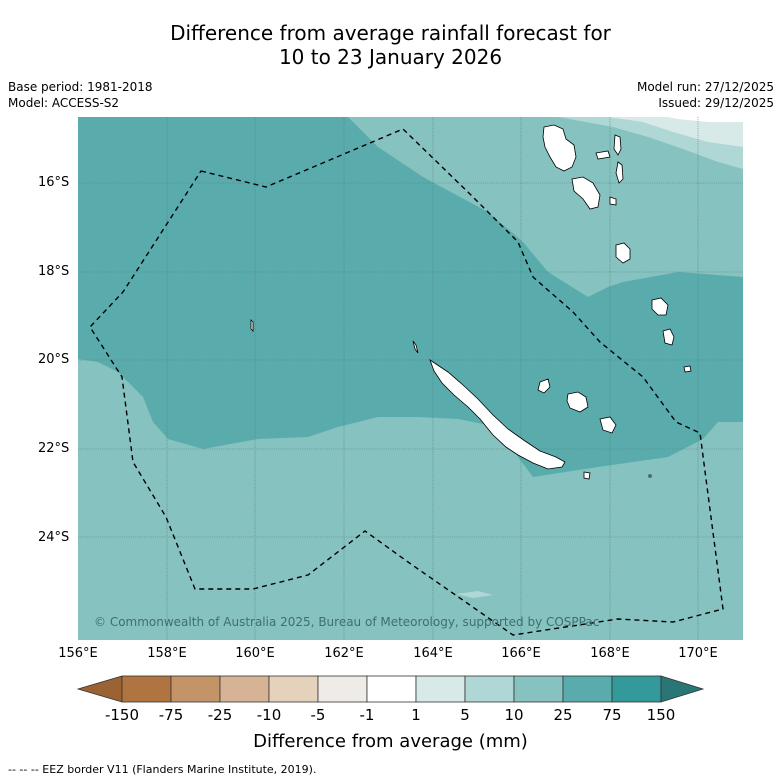  Describe the element at coordinates (661, 715) in the screenshot. I see `colorbar-tick-150: 150` at that location.